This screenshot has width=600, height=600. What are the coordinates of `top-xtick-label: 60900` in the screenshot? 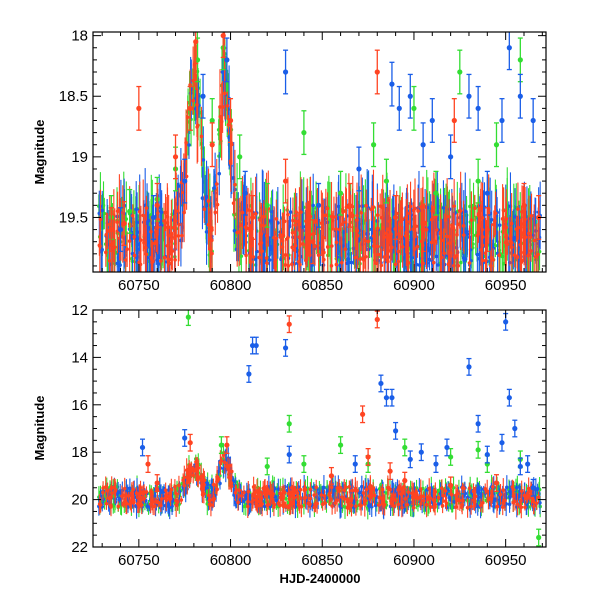 It's located at (414, 285).